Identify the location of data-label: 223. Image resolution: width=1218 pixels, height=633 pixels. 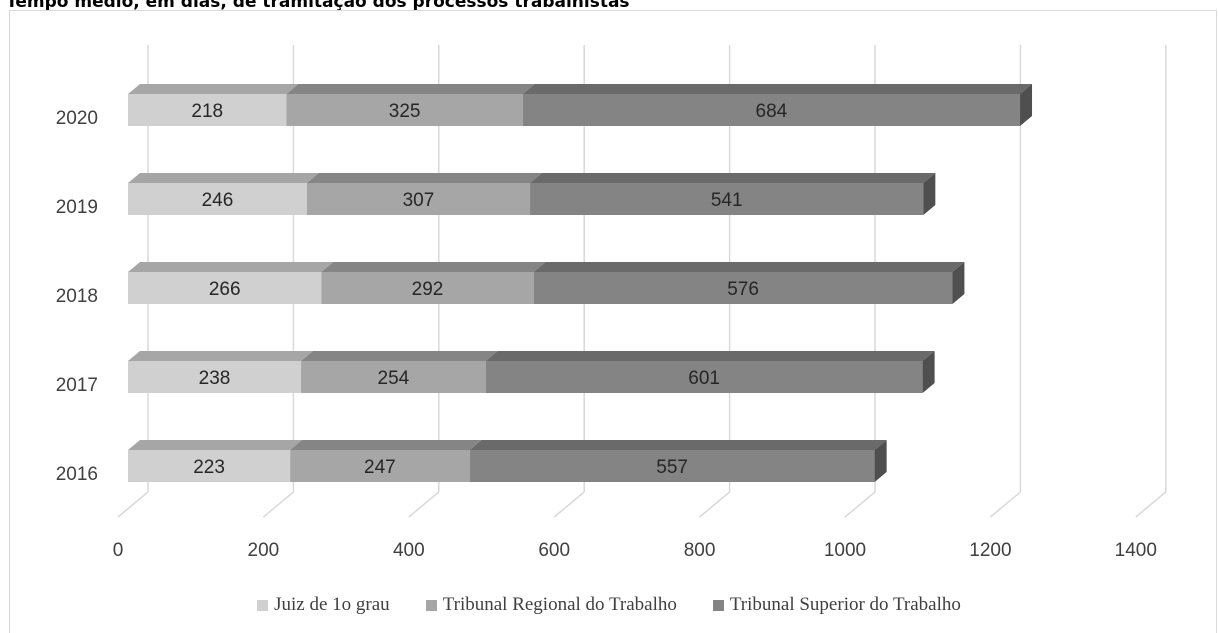
(209, 467).